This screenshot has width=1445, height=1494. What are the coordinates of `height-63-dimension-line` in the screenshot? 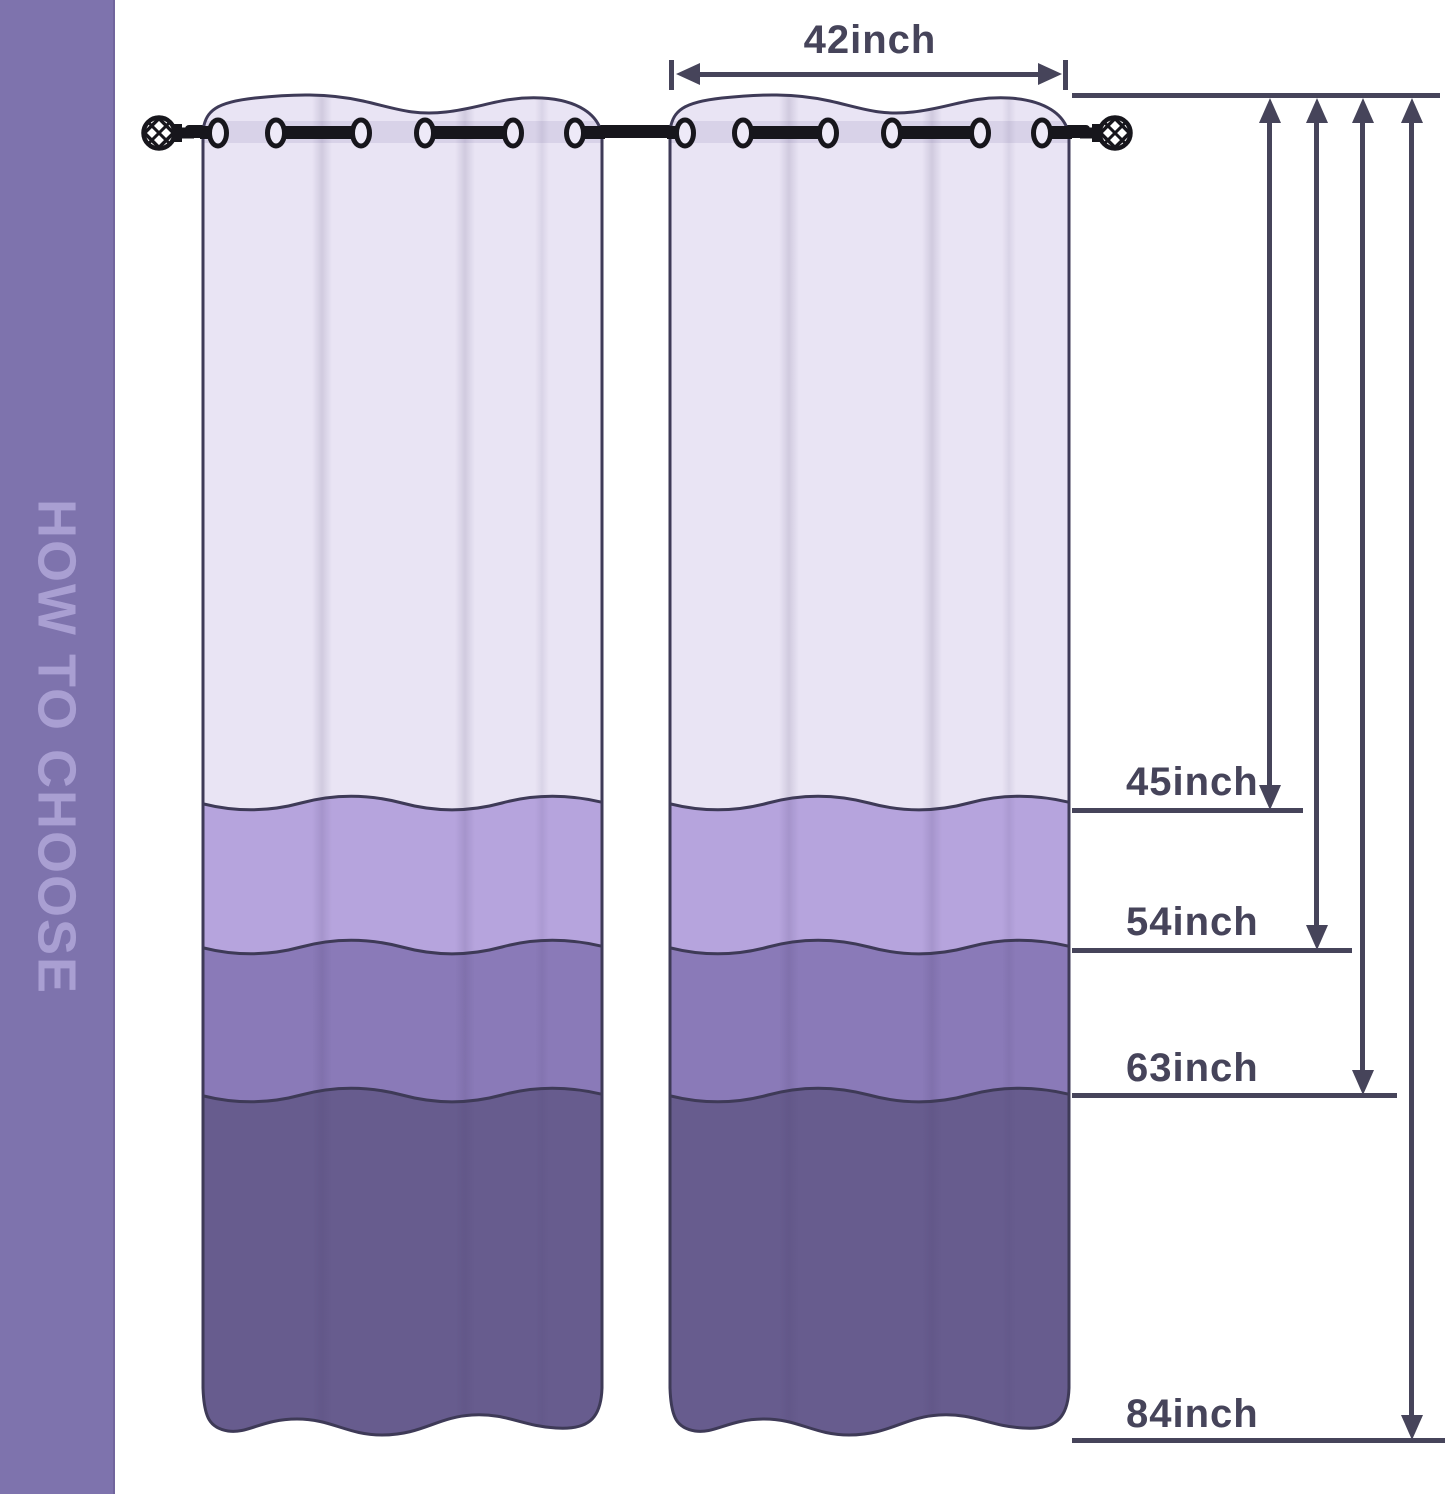 It's located at (1362, 595).